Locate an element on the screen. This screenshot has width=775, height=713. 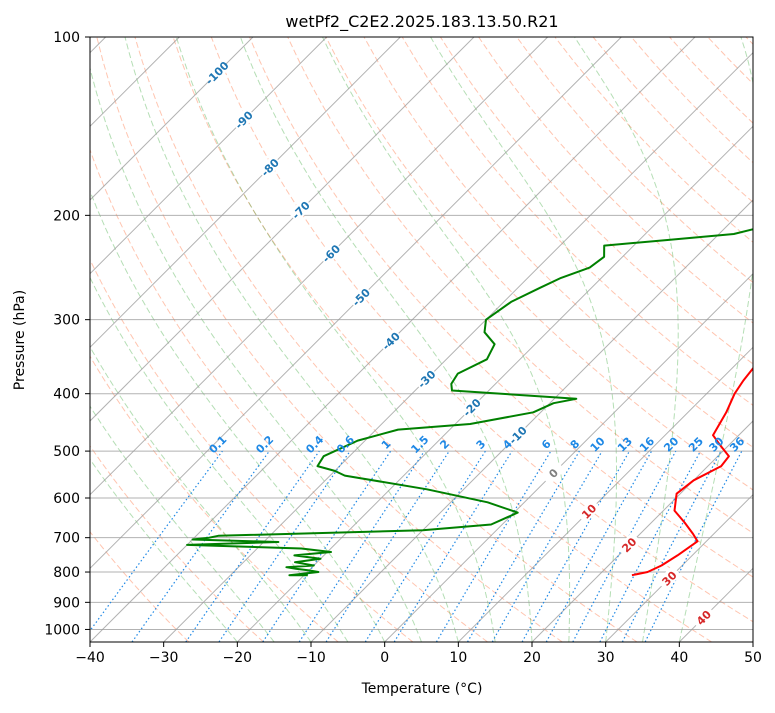
y-tick-label: 200 is located at coordinates (66, 216).